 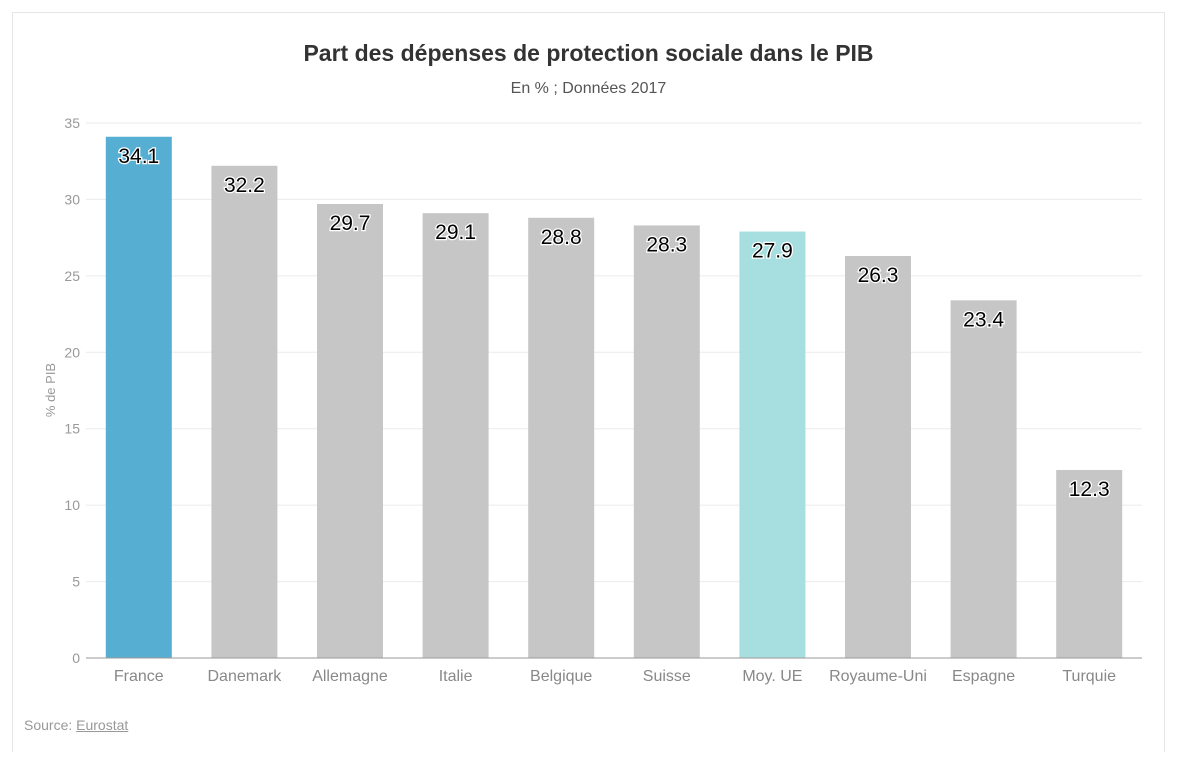 What do you see at coordinates (561, 237) in the screenshot?
I see `bar-value-label: 28.8` at bounding box center [561, 237].